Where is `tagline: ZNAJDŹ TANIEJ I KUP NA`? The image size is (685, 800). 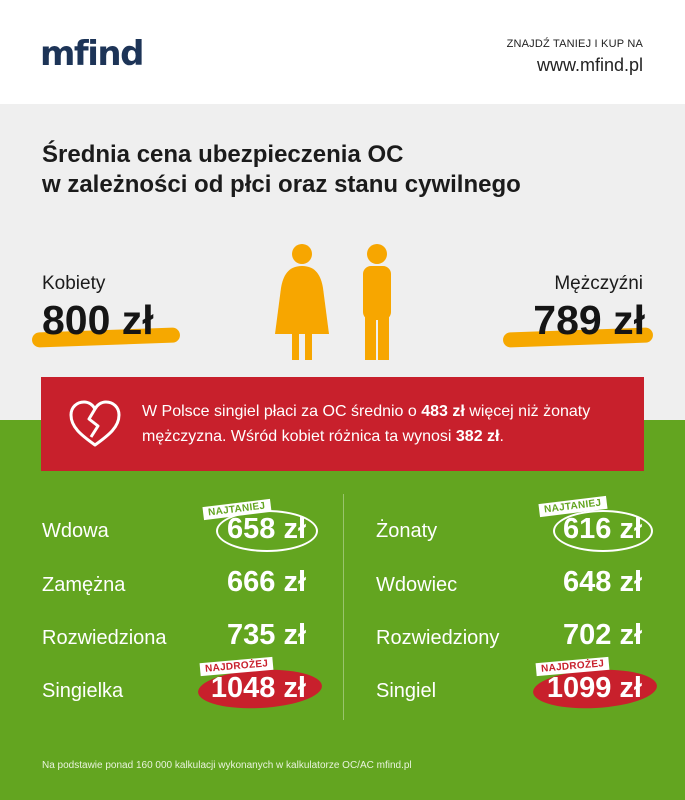 tagline: ZNAJDŹ TANIEJ I KUP NA is located at coordinates (574, 44).